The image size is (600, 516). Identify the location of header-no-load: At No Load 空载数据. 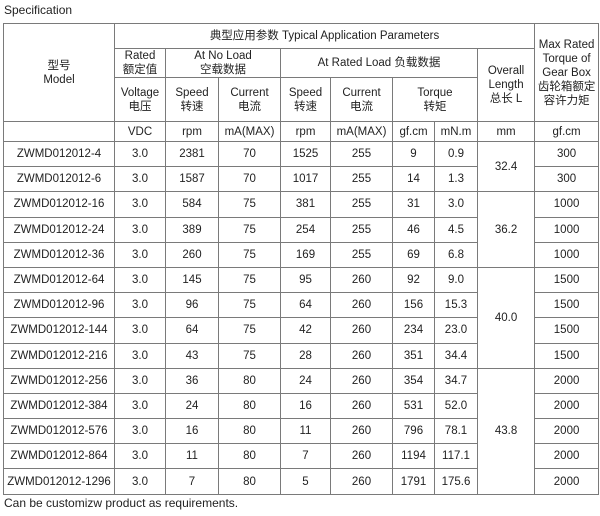
(223, 63).